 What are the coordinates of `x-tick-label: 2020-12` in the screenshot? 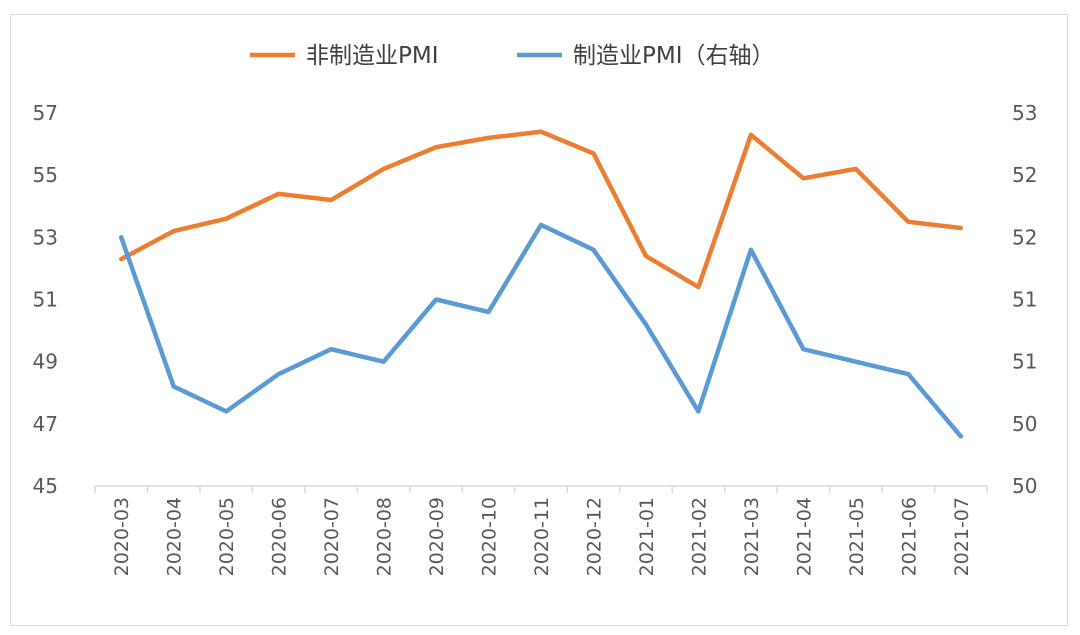 It's located at (594, 536).